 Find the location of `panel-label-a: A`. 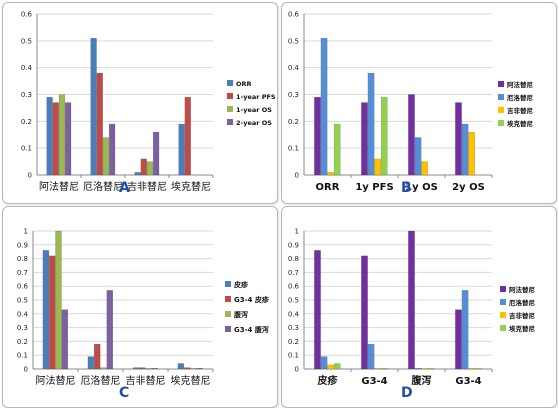

panel-label-a: A is located at coordinates (124, 188).